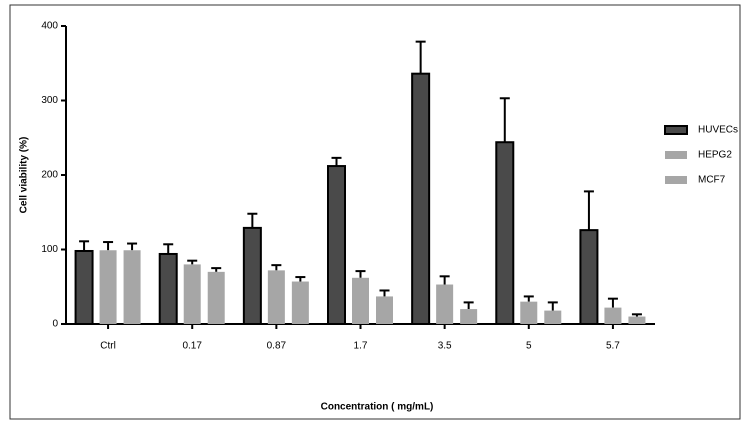  What do you see at coordinates (49, 175) in the screenshot?
I see `y-tick-label: 200` at bounding box center [49, 175].